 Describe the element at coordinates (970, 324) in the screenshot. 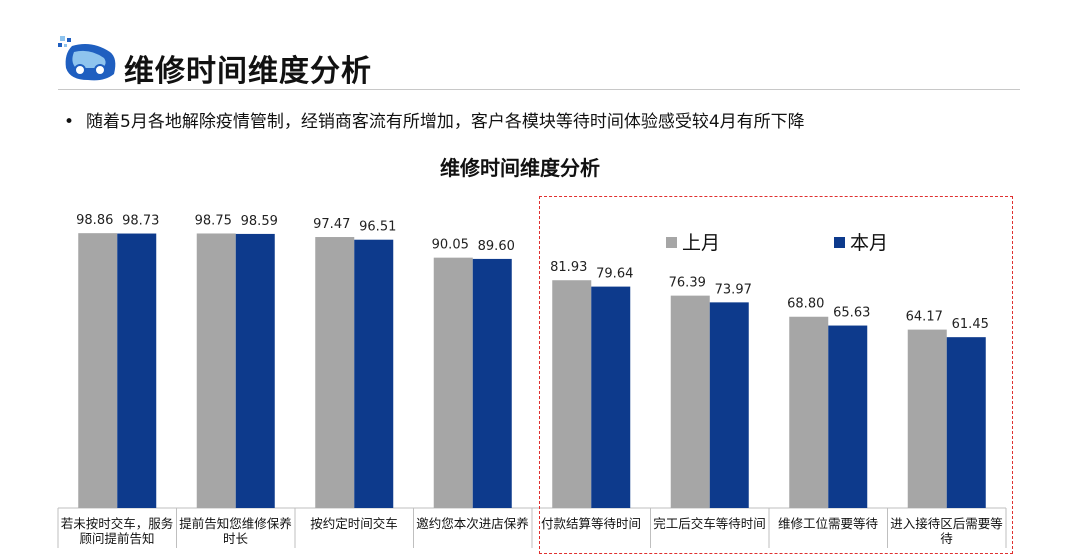

I see `data-label-this-month: 61.45` at that location.